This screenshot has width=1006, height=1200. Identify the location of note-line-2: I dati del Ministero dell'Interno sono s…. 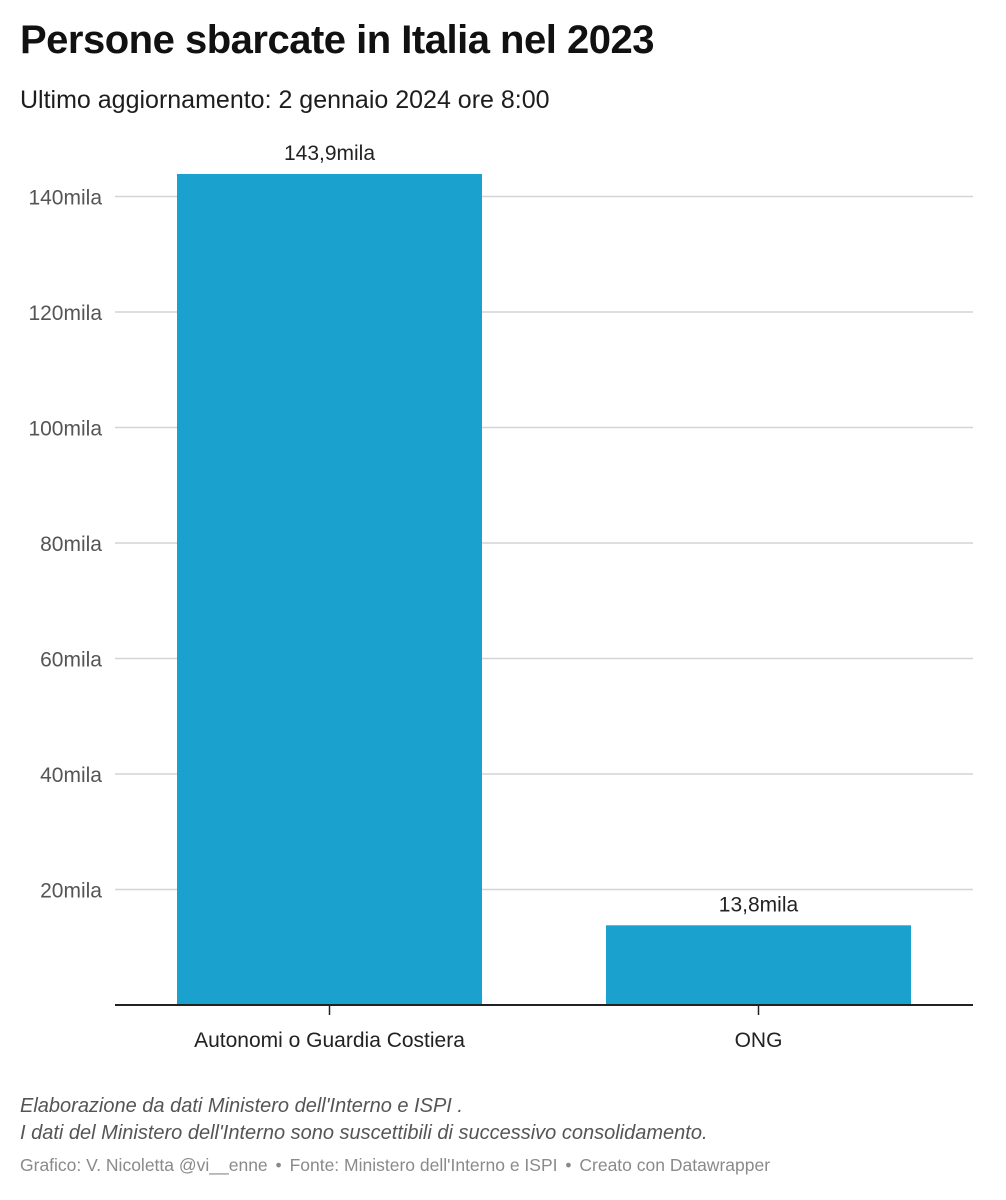
(364, 1133).